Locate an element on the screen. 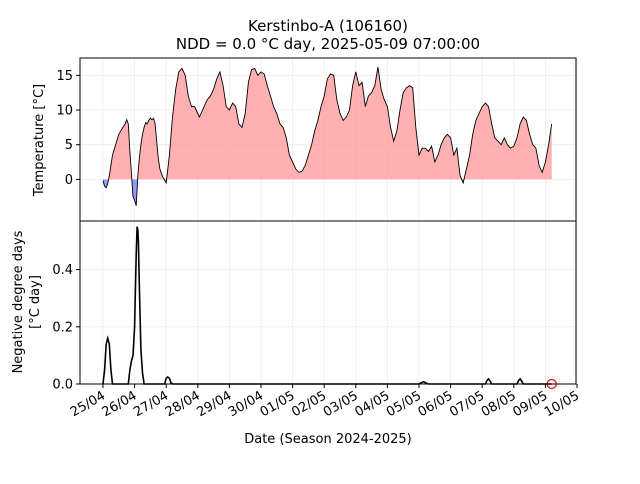  x-axis-label: Date (Season 2024-2025) is located at coordinates (328, 439).